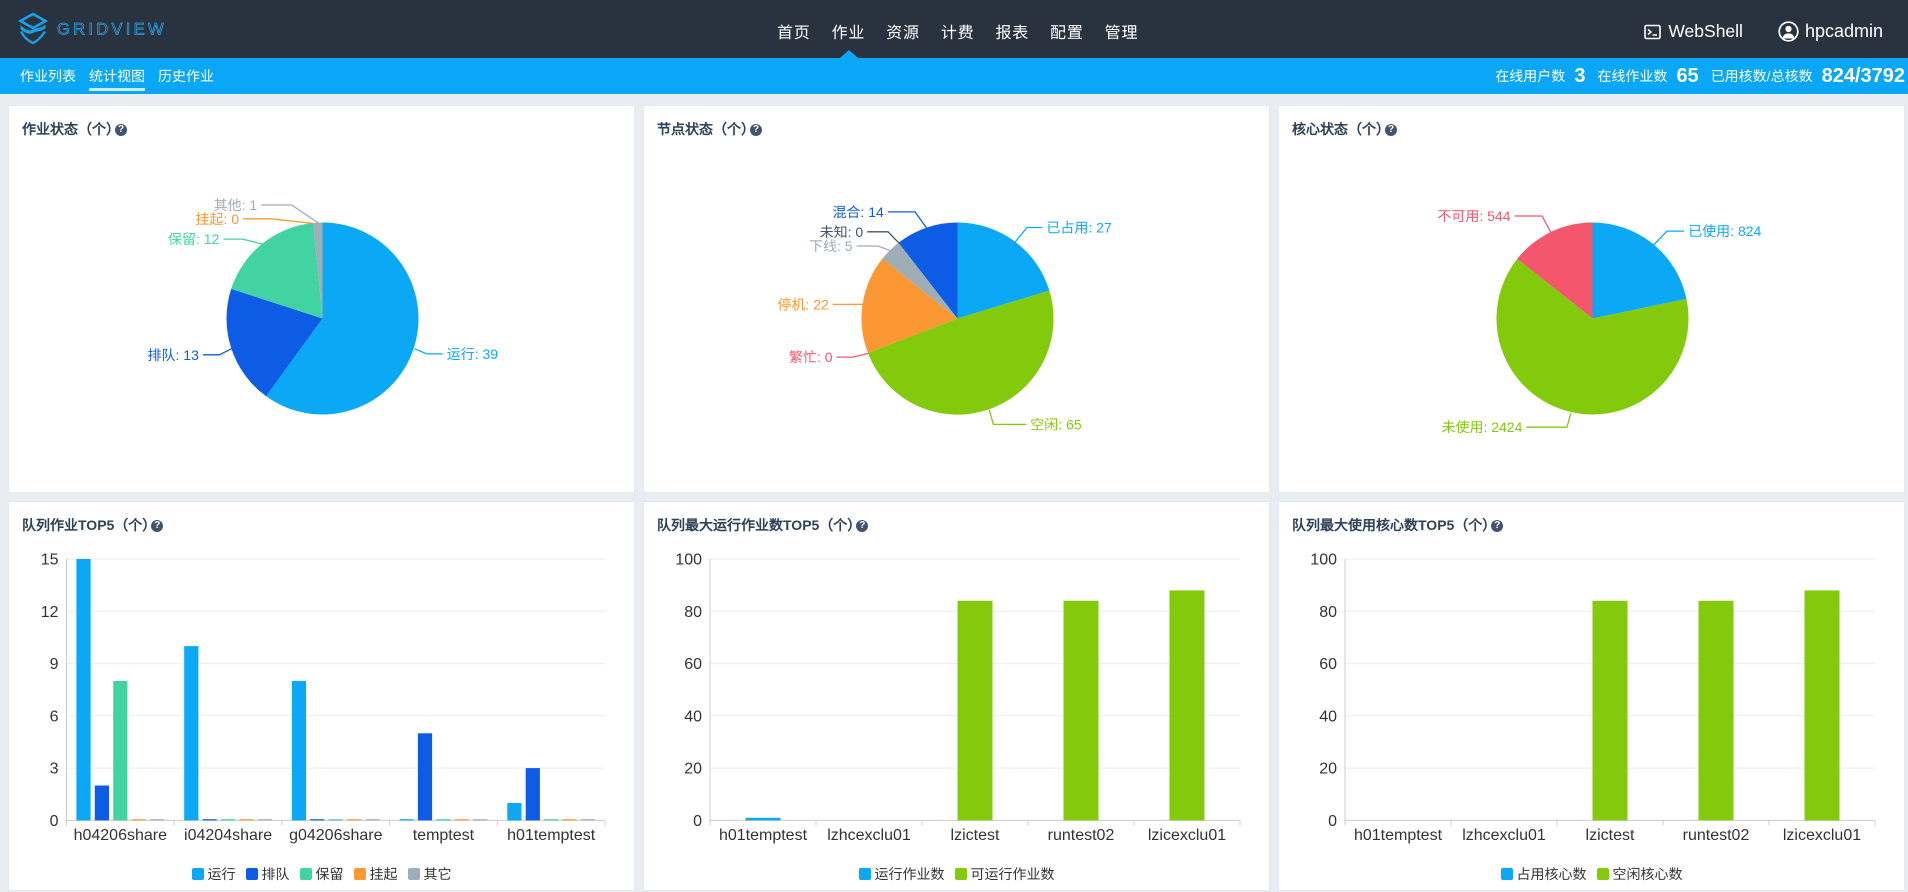 This screenshot has width=1908, height=892. What do you see at coordinates (336, 835) in the screenshot?
I see `svg-text: g04206share` at bounding box center [336, 835].